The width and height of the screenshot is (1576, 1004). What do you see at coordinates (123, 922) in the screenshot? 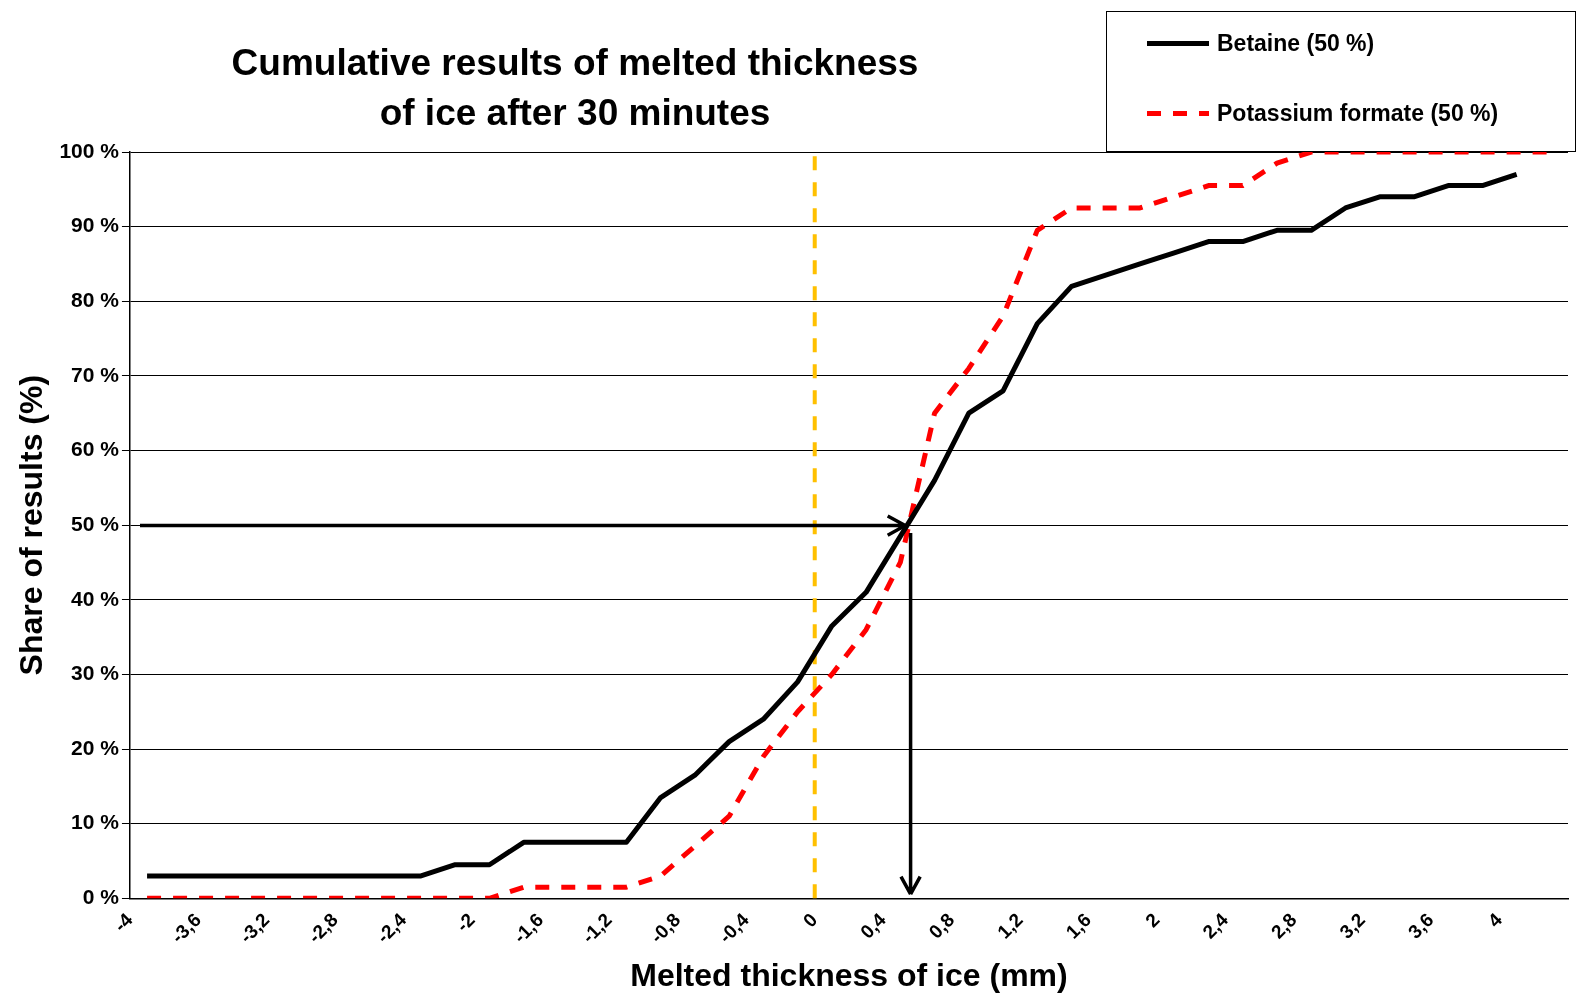
I see `x-tick-label: -4` at bounding box center [123, 922].